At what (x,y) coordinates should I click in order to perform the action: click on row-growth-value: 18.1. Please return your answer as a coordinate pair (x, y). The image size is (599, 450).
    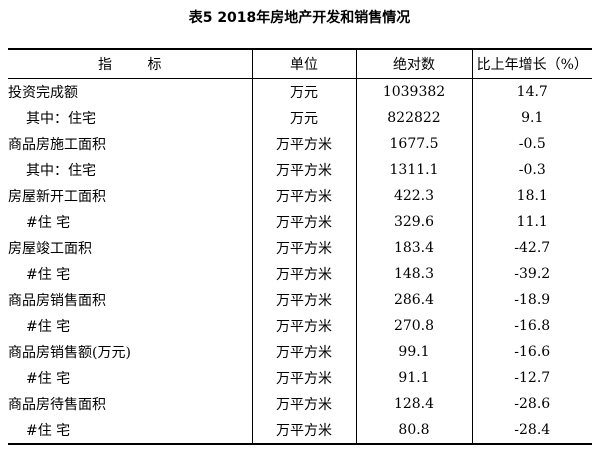
    Looking at the image, I should click on (531, 196).